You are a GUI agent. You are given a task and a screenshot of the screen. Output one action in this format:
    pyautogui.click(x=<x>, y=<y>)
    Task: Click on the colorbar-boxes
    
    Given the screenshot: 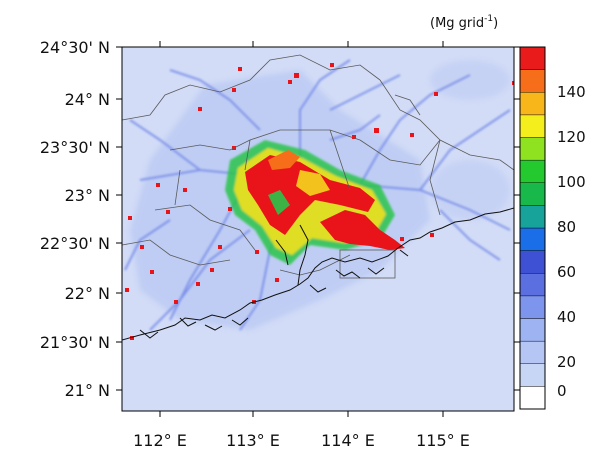 What is the action you would take?
    pyautogui.click(x=532, y=228)
    